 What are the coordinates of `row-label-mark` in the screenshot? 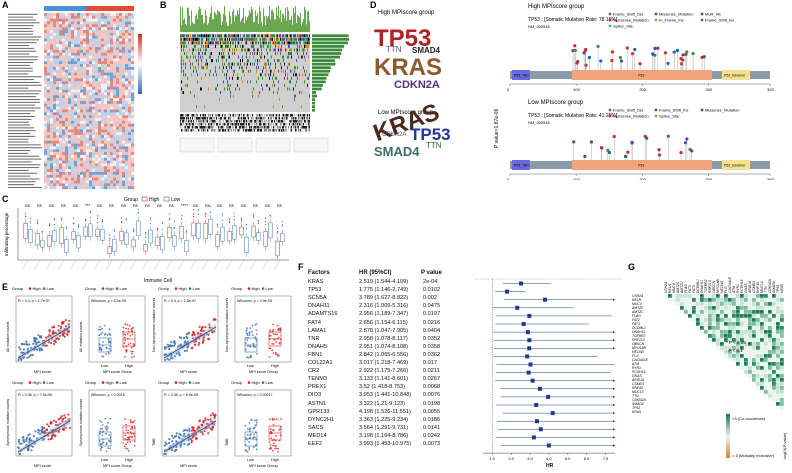 It's located at (24, 40).